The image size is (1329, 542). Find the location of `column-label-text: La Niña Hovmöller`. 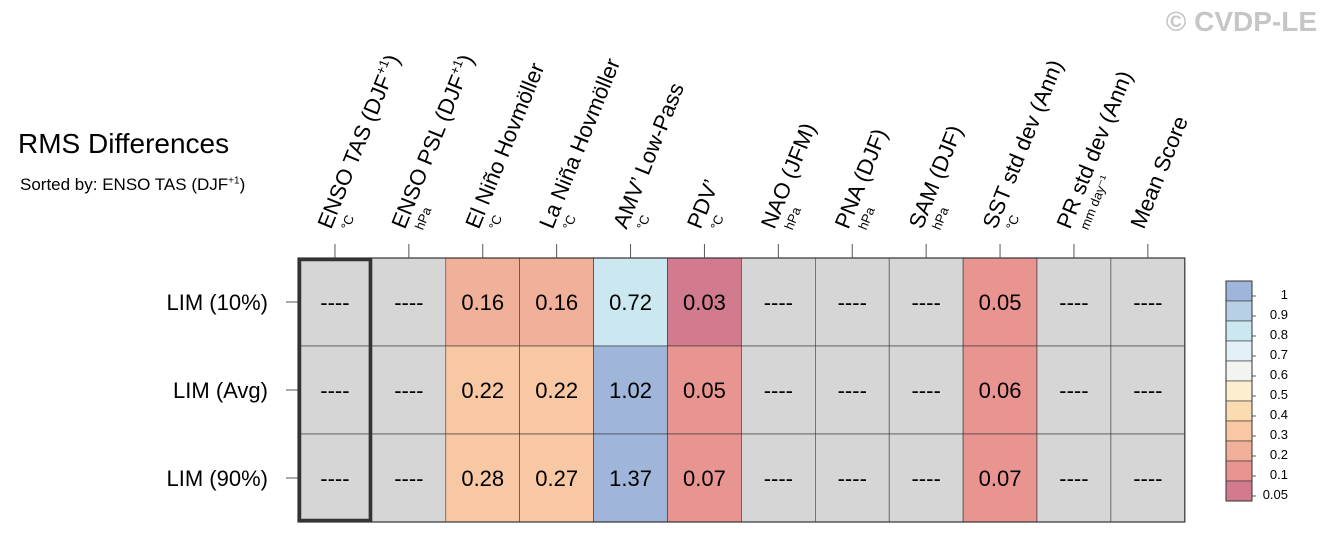

column-label-text: La Niña Hovmöller is located at coordinates (579, 143).